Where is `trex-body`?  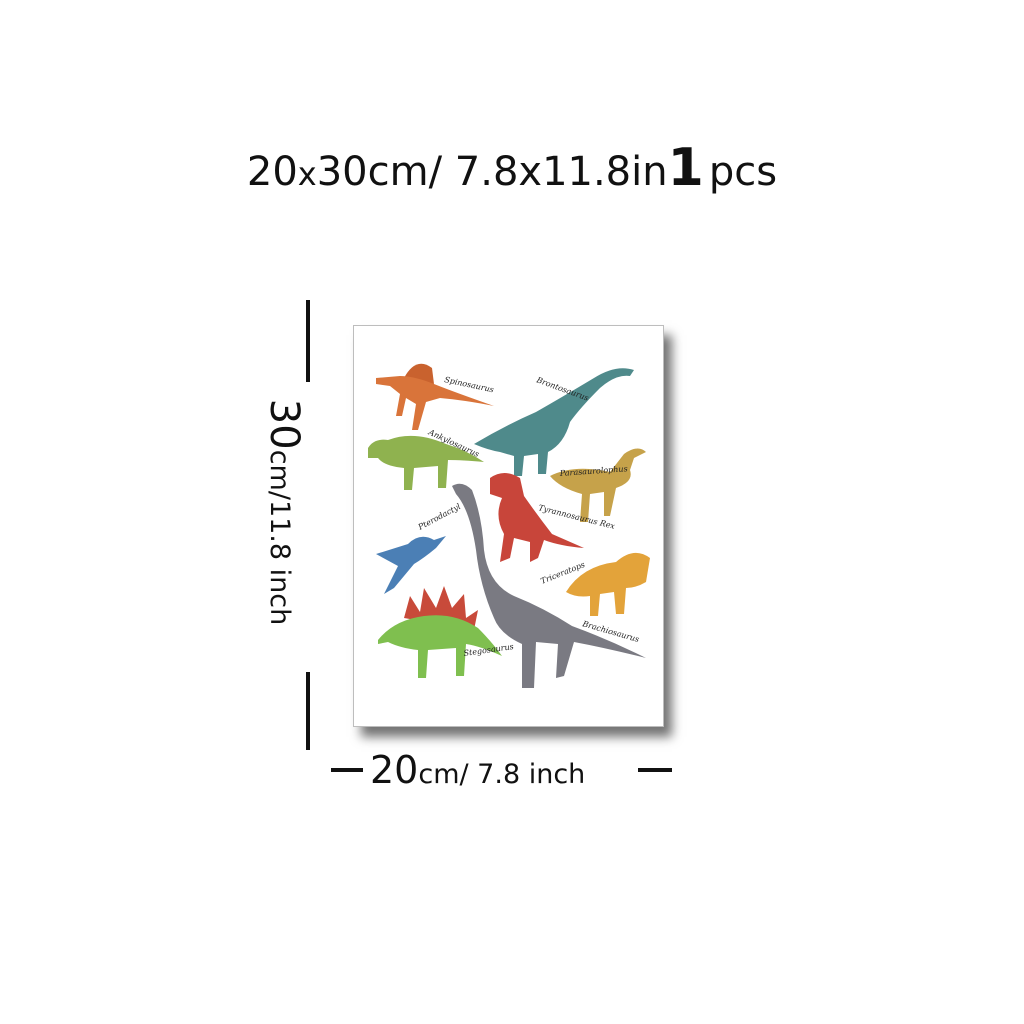 trex-body is located at coordinates (537, 517).